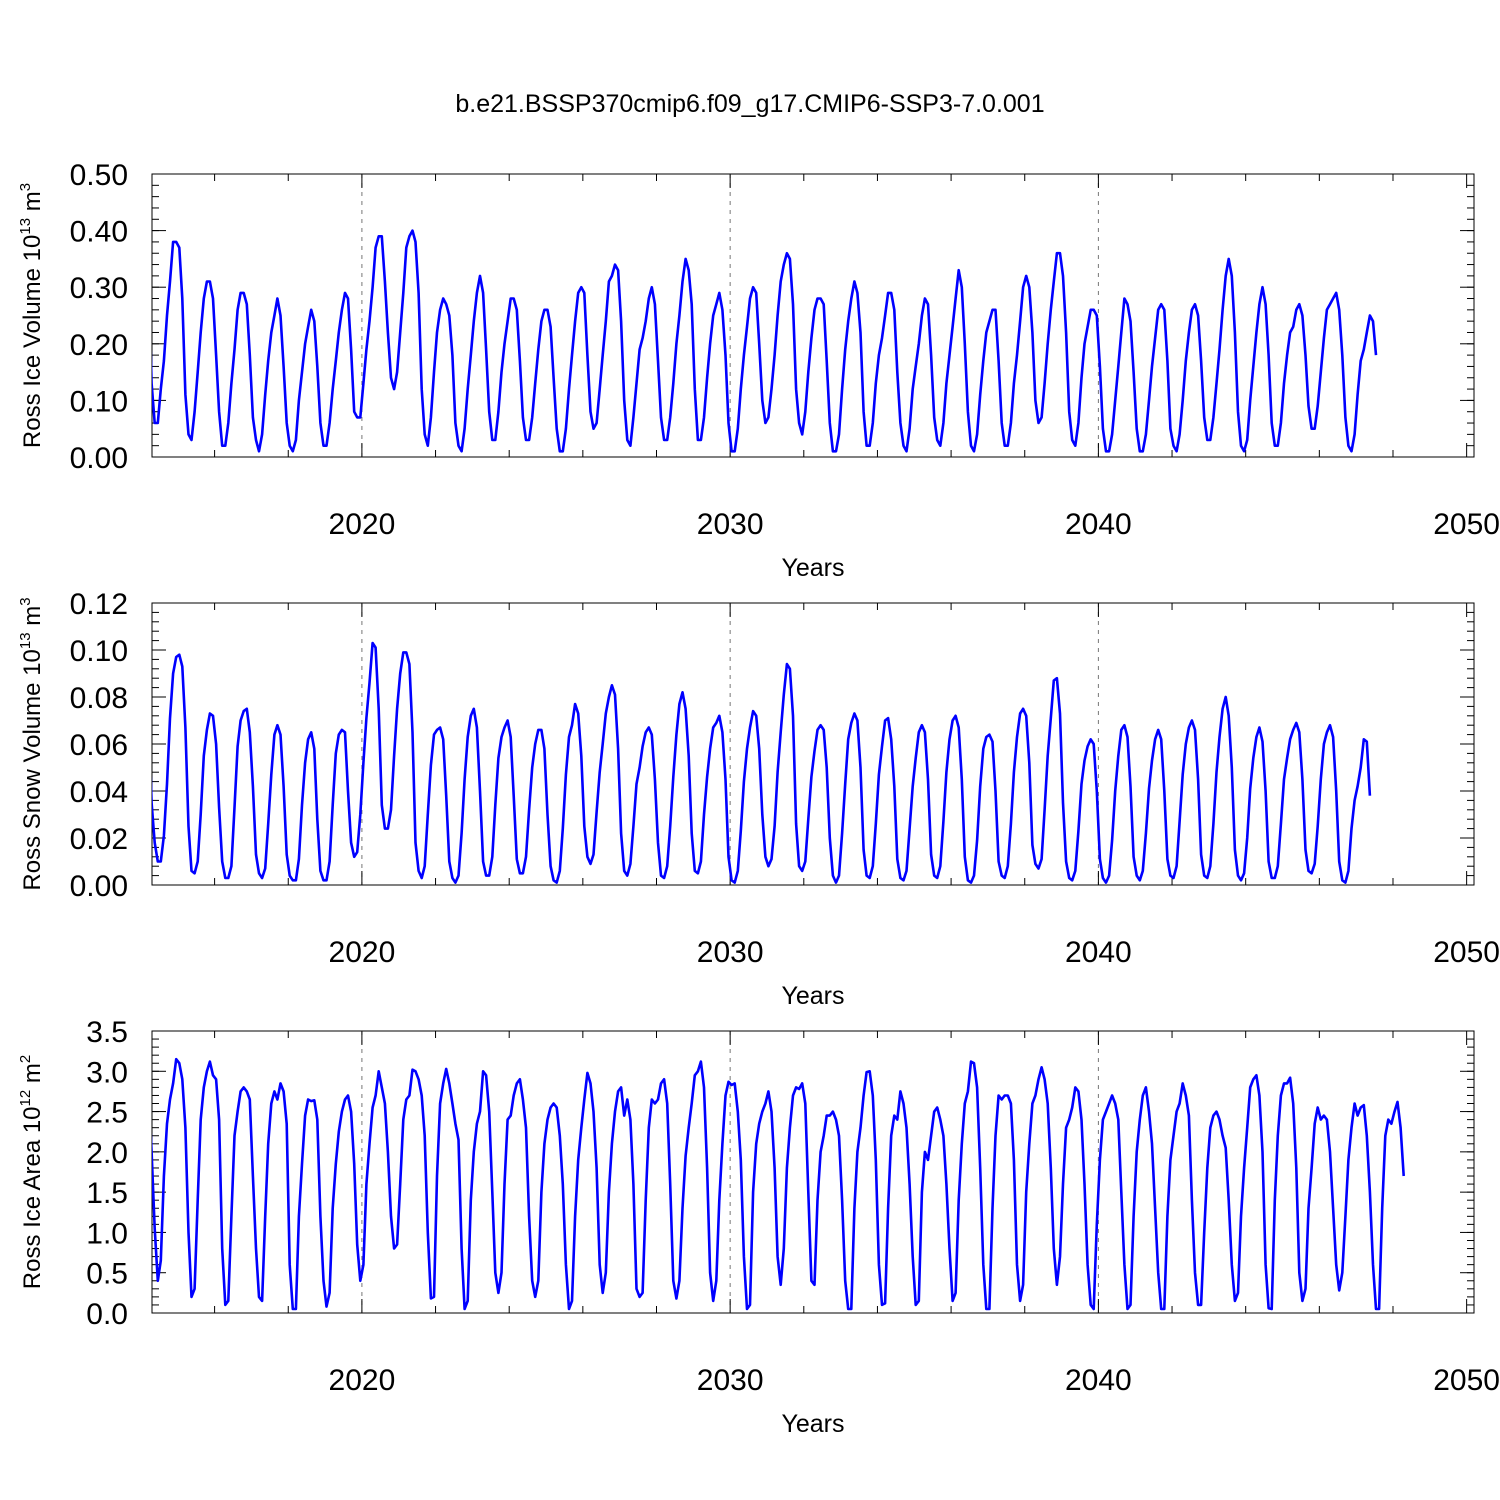 Image resolution: width=1500 pixels, height=1500 pixels. What do you see at coordinates (107, 1153) in the screenshot?
I see `y-tick-label: 2.0` at bounding box center [107, 1153].